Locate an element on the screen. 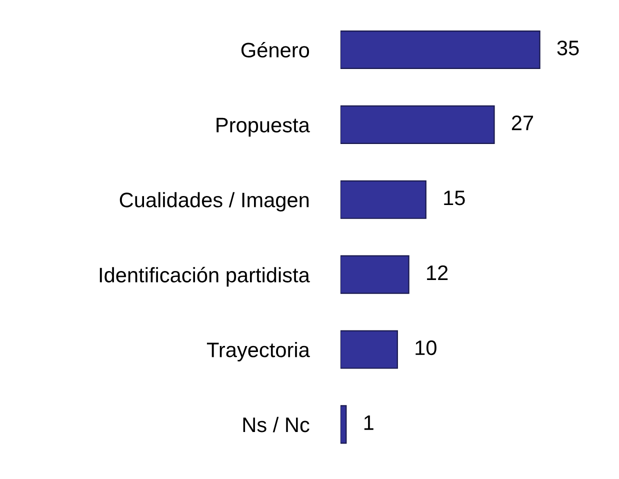 The image size is (619, 479). y-tick-label: Cualidades / Imagen is located at coordinates (214, 202).